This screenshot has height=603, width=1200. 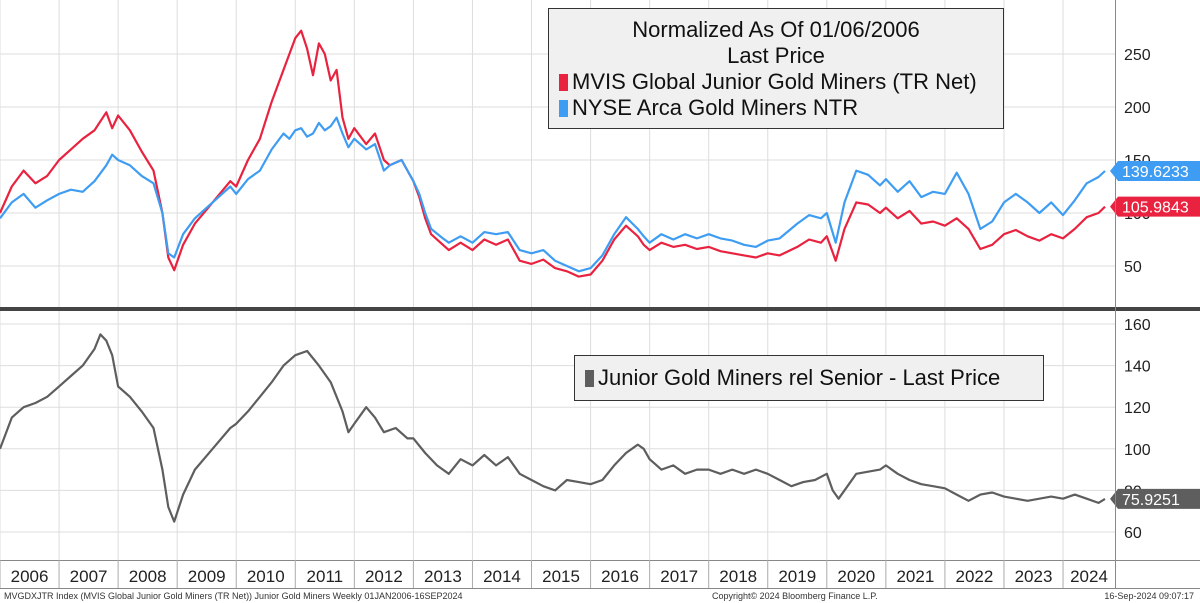 What do you see at coordinates (266, 576) in the screenshot?
I see `x-tick-label: 2010` at bounding box center [266, 576].